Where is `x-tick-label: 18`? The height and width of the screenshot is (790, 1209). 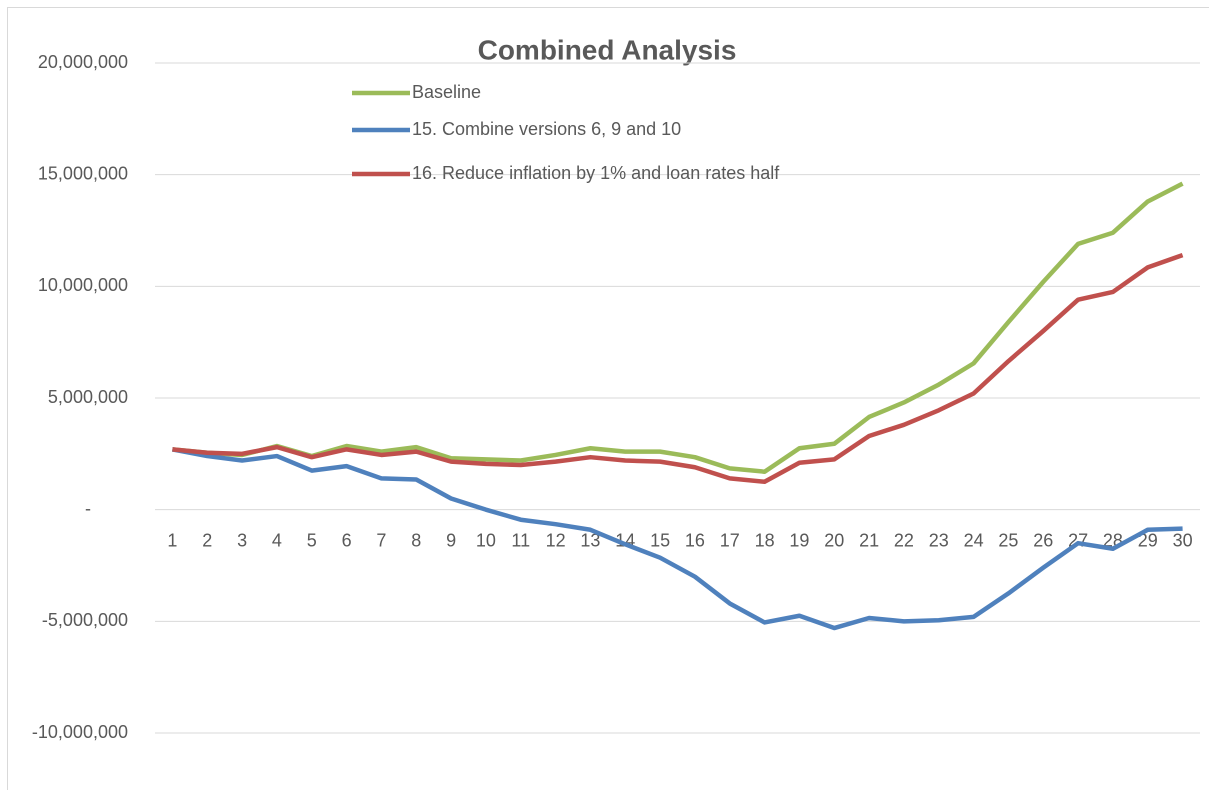 x-tick-label: 18 is located at coordinates (765, 540).